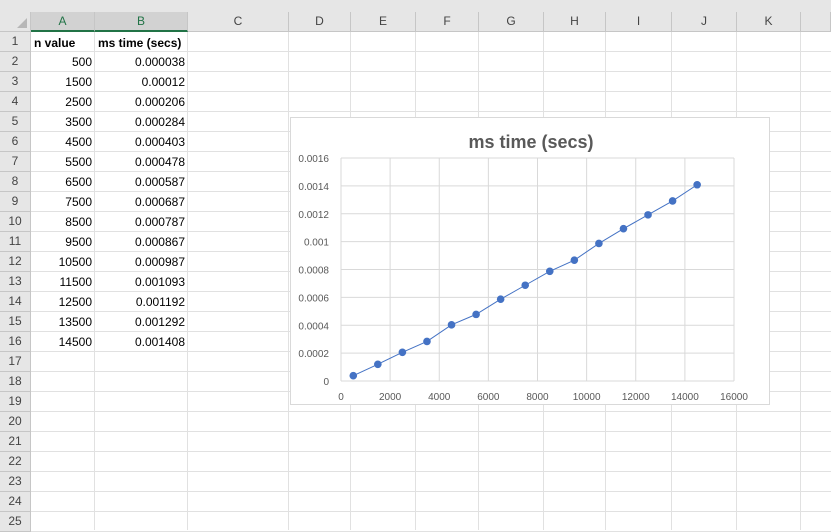  I want to click on cell-a16: 14500, so click(75, 342).